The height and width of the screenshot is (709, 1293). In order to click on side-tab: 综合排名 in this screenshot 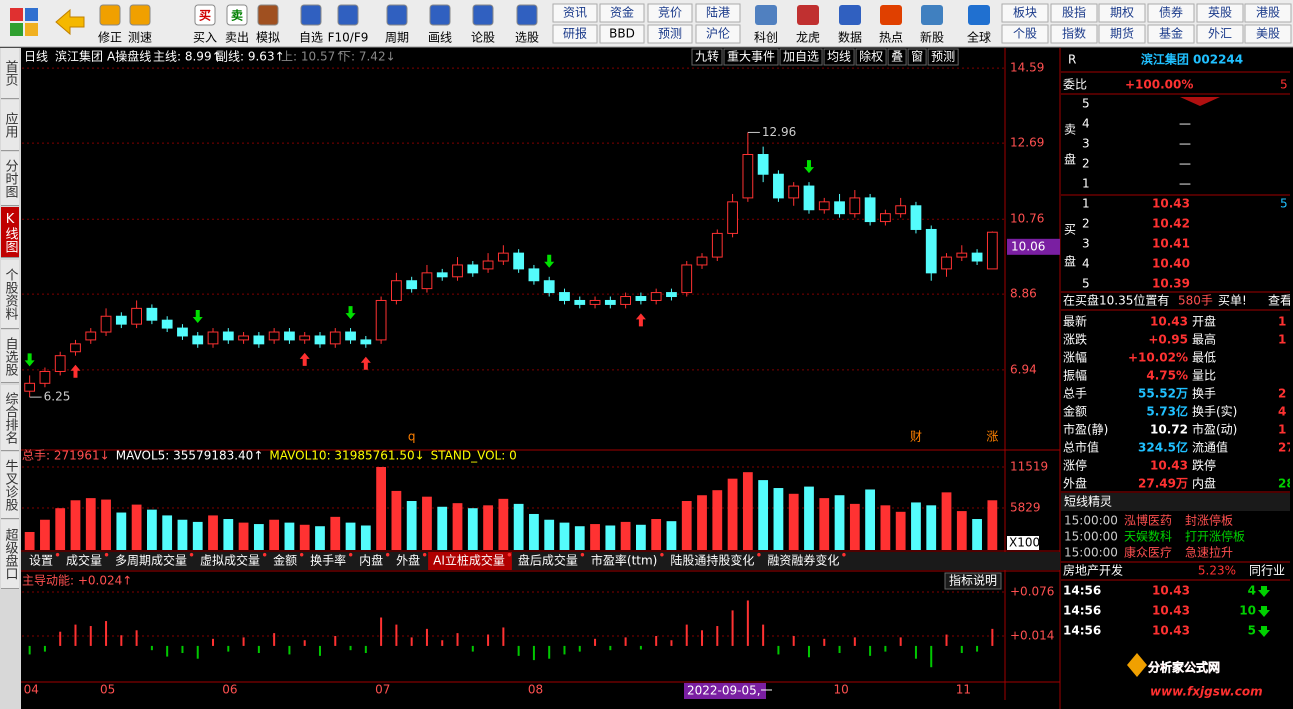, I will do `click(10, 418)`.